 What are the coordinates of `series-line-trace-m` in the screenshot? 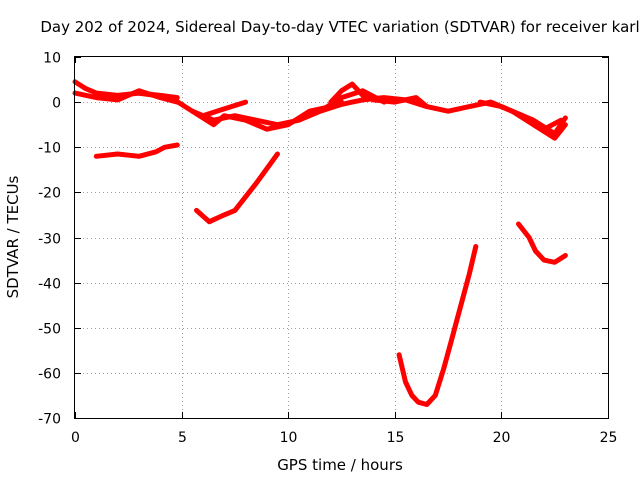 It's located at (542, 243).